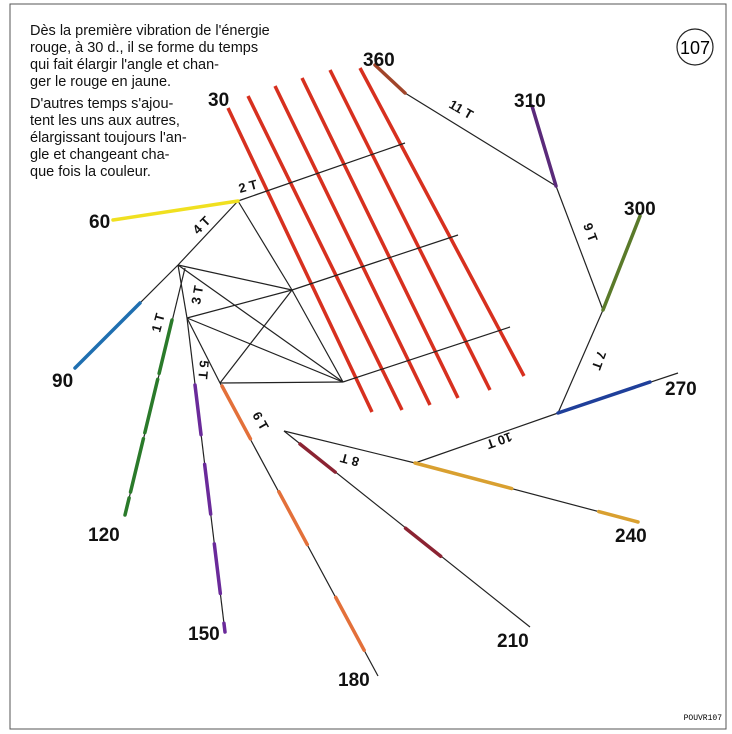 This screenshot has width=732, height=734. What do you see at coordinates (640, 209) in the screenshot?
I see `angle-label: 300` at bounding box center [640, 209].